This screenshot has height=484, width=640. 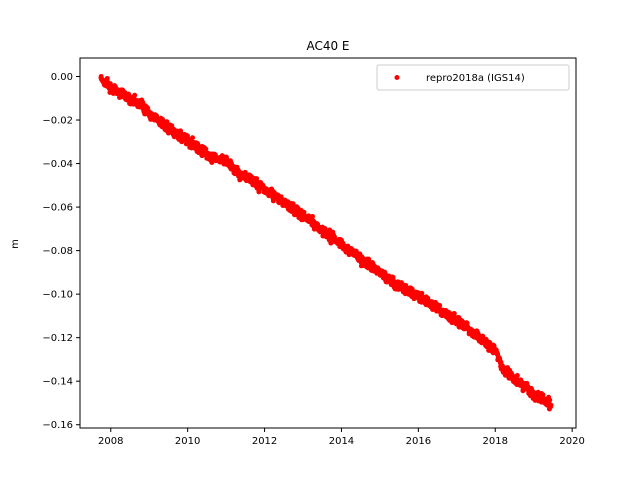 I want to click on y-tick-label: −0.14, so click(x=57, y=382).